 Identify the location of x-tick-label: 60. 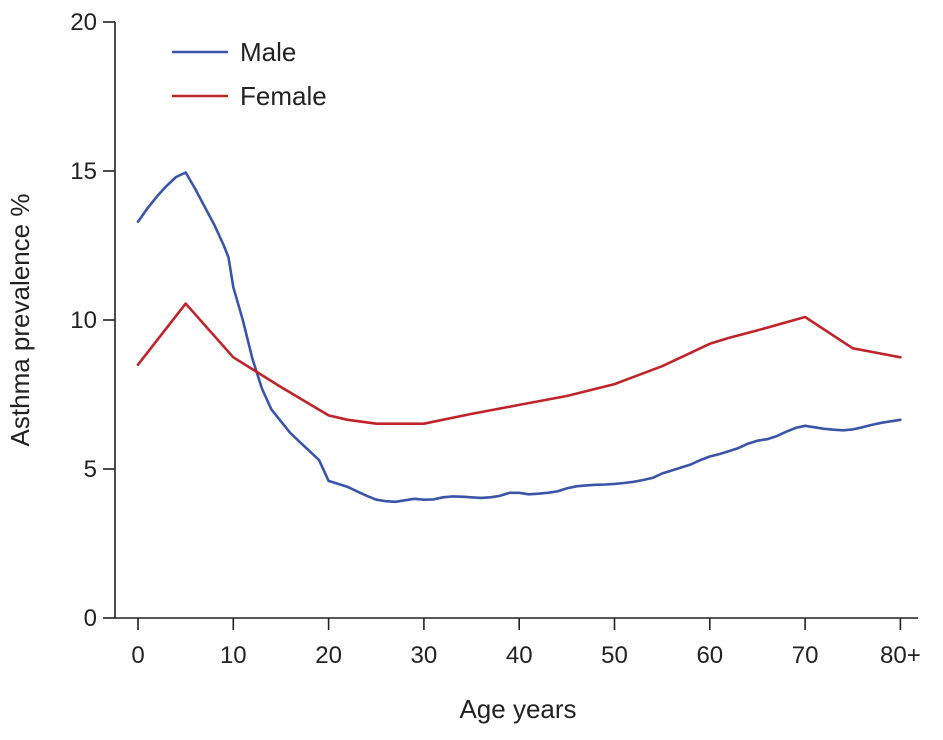
(709, 655).